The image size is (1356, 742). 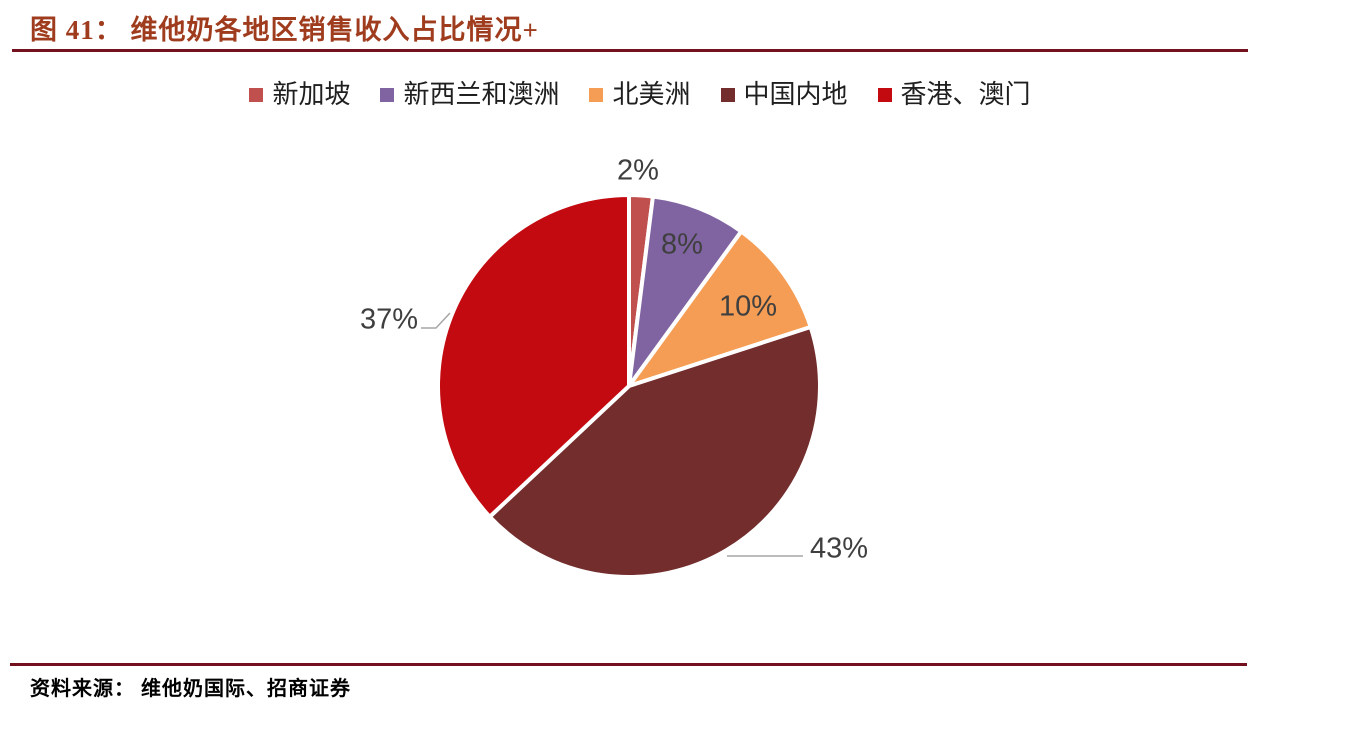 What do you see at coordinates (748, 306) in the screenshot?
I see `data-label-north-america: 10%` at bounding box center [748, 306].